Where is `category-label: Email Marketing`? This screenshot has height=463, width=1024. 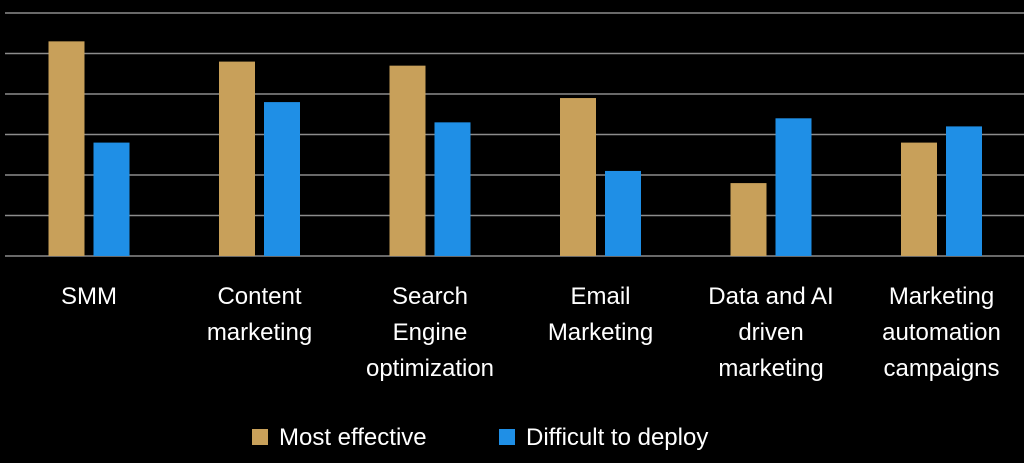
category-label: Email Marketing is located at coordinates (600, 314).